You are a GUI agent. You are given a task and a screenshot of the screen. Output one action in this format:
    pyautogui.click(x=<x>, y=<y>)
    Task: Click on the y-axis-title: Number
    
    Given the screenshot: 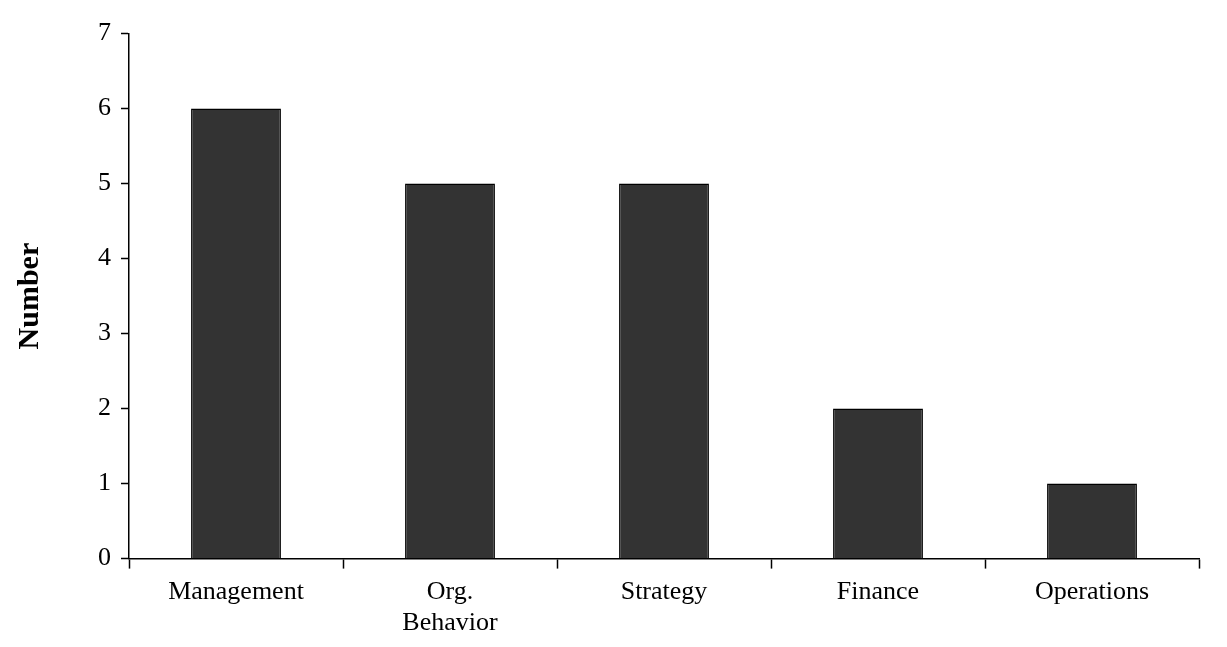 What is the action you would take?
    pyautogui.click(x=27, y=296)
    